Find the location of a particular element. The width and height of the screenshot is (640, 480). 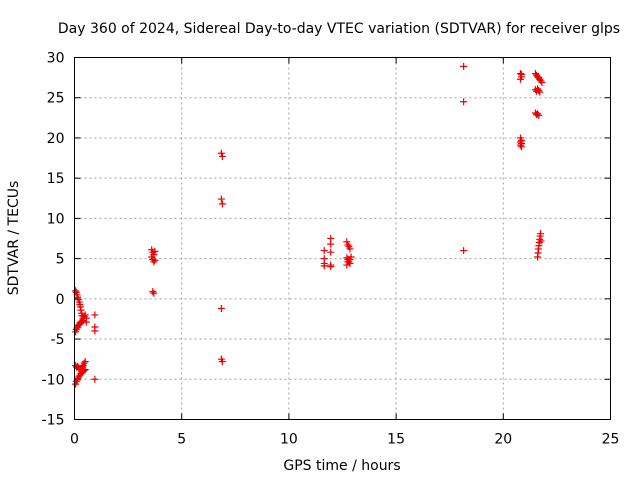

x-tick-label: 10 is located at coordinates (289, 440).